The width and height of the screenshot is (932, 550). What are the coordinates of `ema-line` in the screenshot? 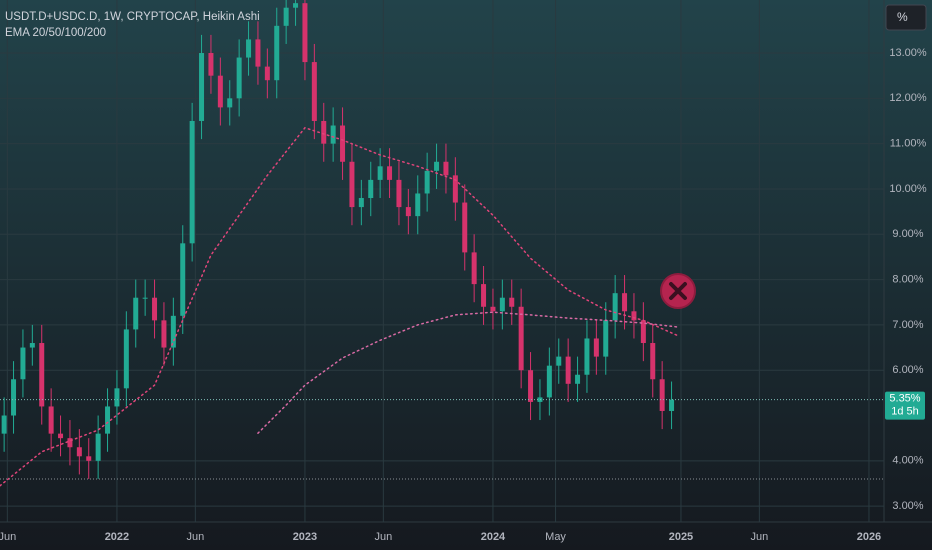 It's located at (468, 372).